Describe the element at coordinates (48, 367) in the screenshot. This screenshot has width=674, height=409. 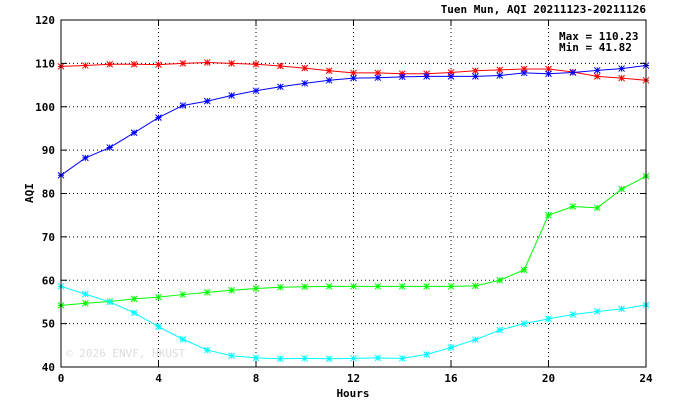
I see `y-tick-label: 40` at that location.